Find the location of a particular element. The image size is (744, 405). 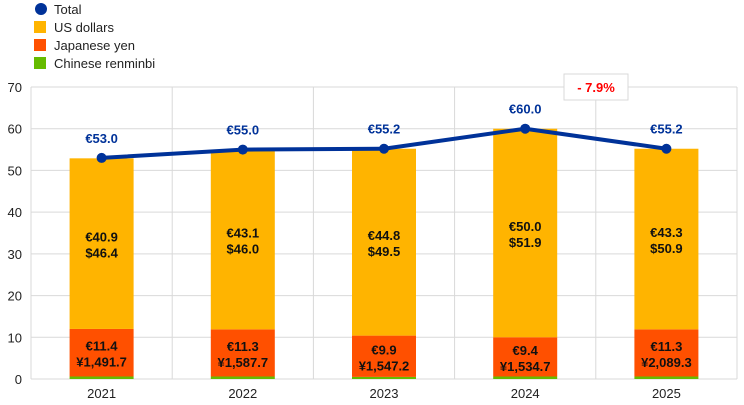

data-label: €40.9 is located at coordinates (101, 237).